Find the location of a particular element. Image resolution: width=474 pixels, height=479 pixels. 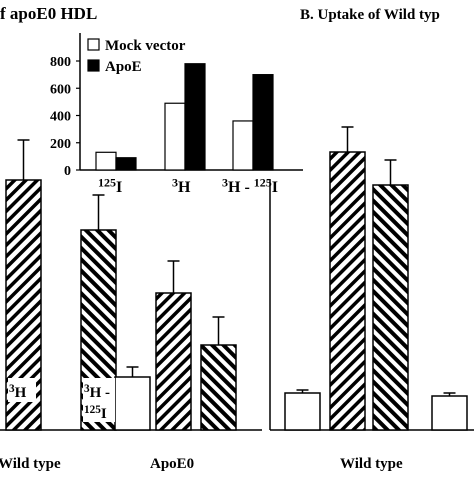

inset-xlabel-3h: 3H is located at coordinates (181, 185).